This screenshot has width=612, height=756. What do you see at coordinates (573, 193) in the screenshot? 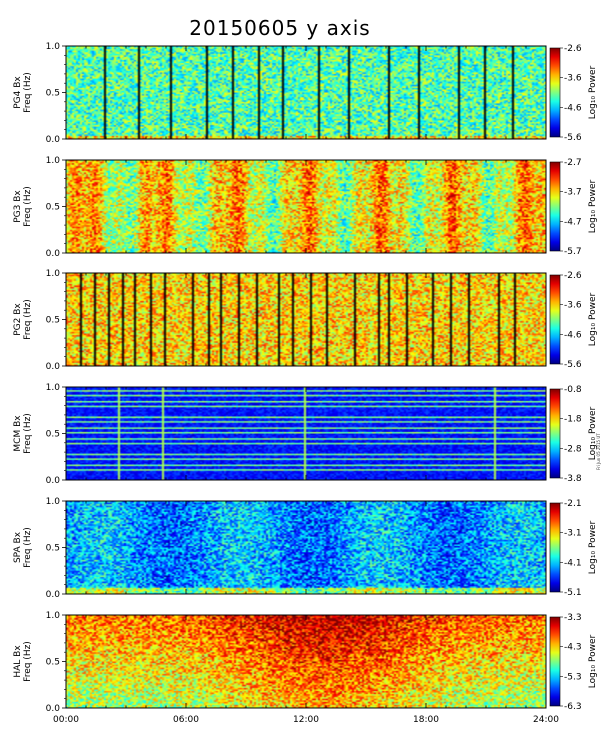
I see `colorbar-tick-label: -3.7` at bounding box center [573, 193].